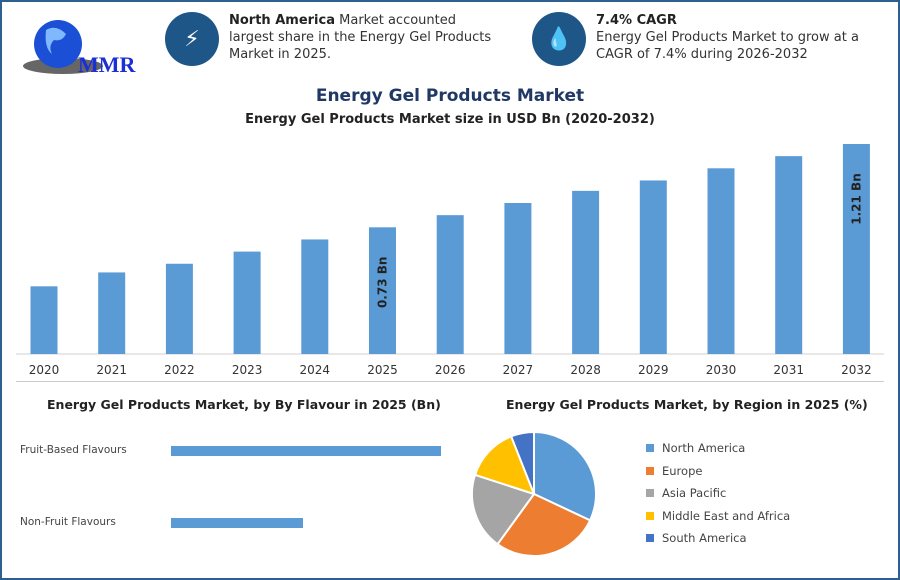 This screenshot has height=580, width=900. What do you see at coordinates (315, 296) in the screenshot?
I see `bar-2024` at bounding box center [315, 296].